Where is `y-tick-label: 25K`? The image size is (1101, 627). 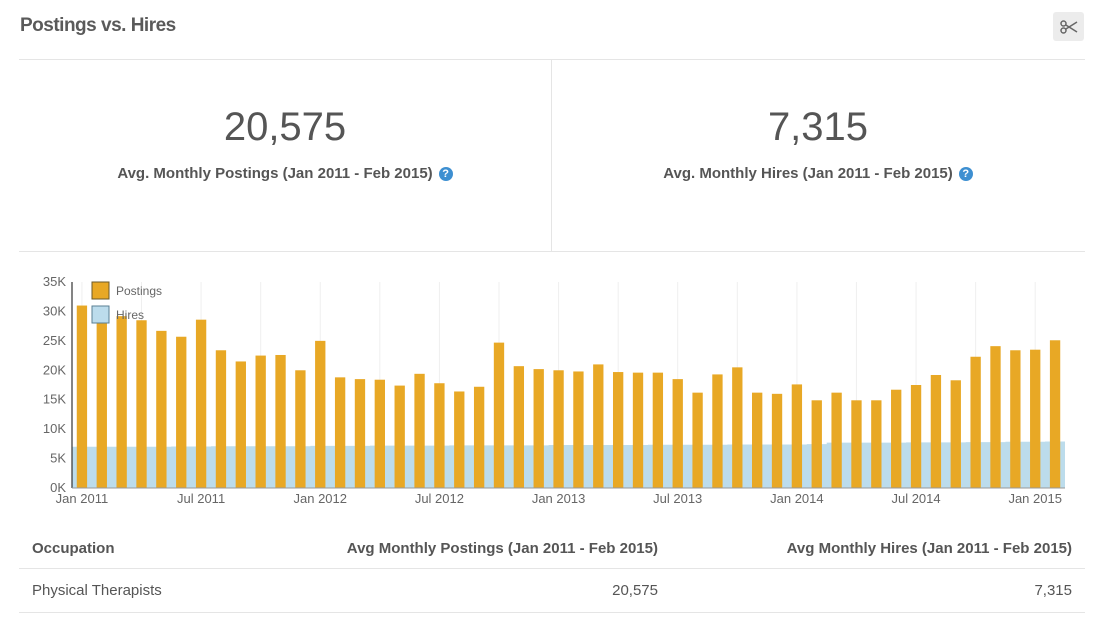
y-tick-label: 25K is located at coordinates (54, 340).